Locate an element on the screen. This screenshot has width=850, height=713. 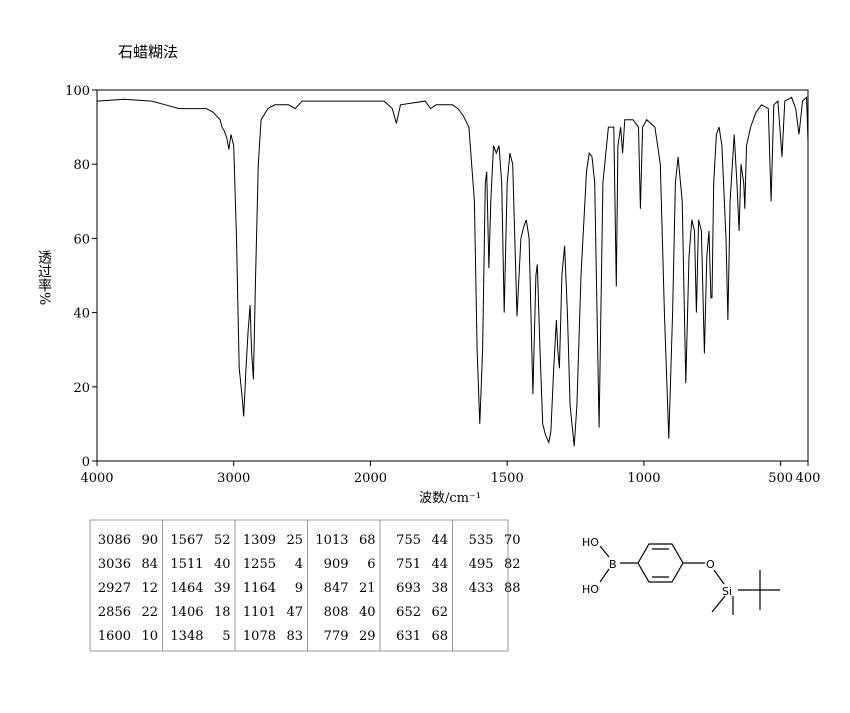
peak-transmittance: 29 is located at coordinates (367, 636).